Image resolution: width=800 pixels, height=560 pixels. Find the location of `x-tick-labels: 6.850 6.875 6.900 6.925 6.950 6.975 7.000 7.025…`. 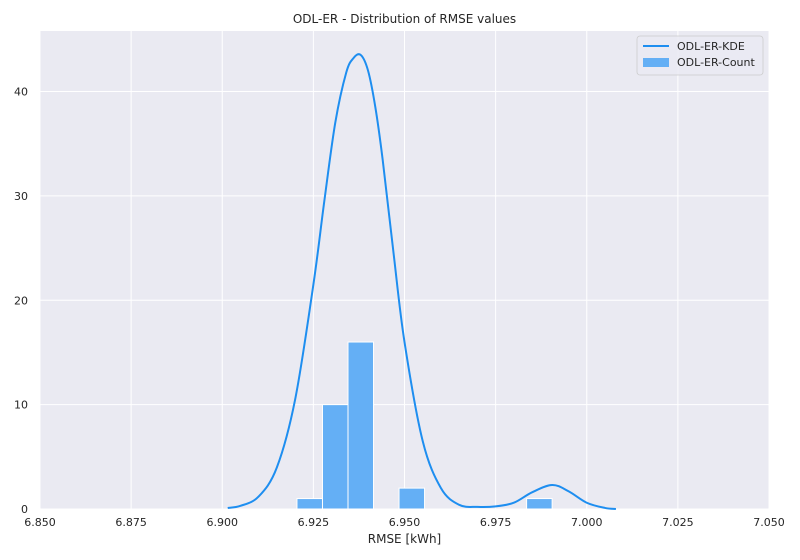

x-tick-labels: 6.850 6.875 6.900 6.925 6.950 6.975 7.000 7.025… is located at coordinates (404, 522).